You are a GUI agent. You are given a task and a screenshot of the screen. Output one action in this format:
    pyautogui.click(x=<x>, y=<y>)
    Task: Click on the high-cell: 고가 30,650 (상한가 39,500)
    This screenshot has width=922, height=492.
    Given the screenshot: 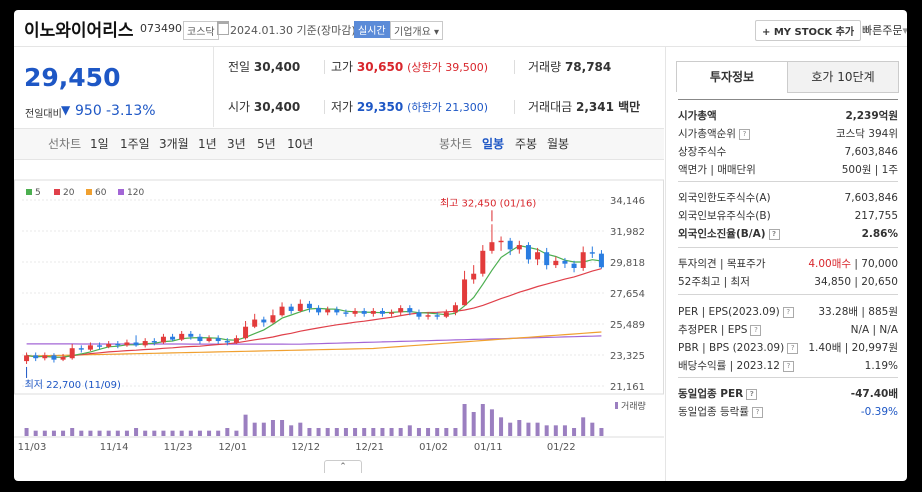 What is the action you would take?
    pyautogui.click(x=409, y=67)
    